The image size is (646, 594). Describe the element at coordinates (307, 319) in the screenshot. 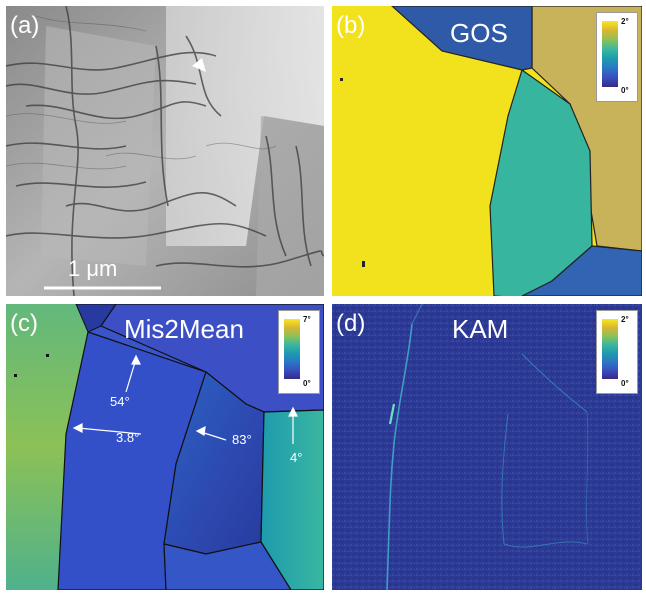

I see `colorbar-max-label: 7°` at that location.